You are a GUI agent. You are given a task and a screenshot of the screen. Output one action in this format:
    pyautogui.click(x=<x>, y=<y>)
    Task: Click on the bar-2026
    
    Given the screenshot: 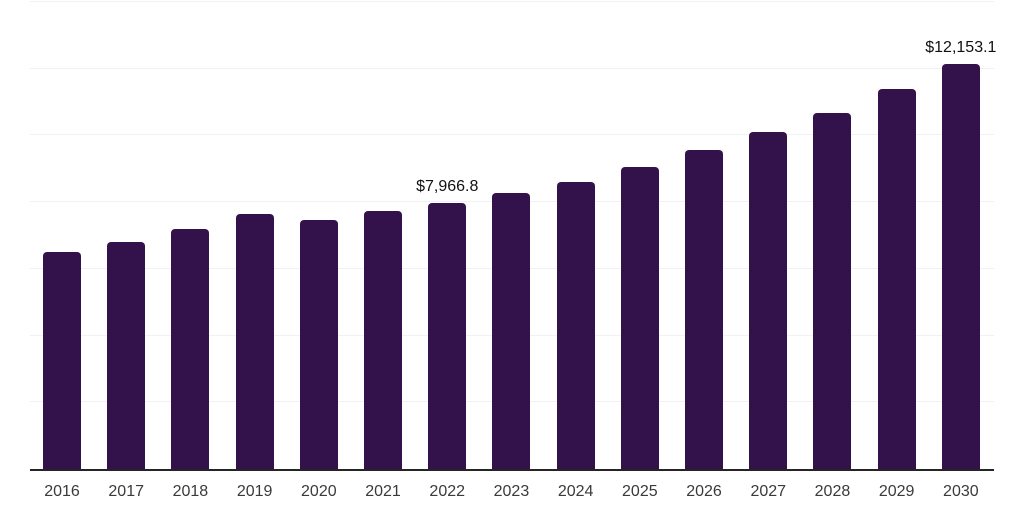 What is the action you would take?
    pyautogui.click(x=704, y=309)
    